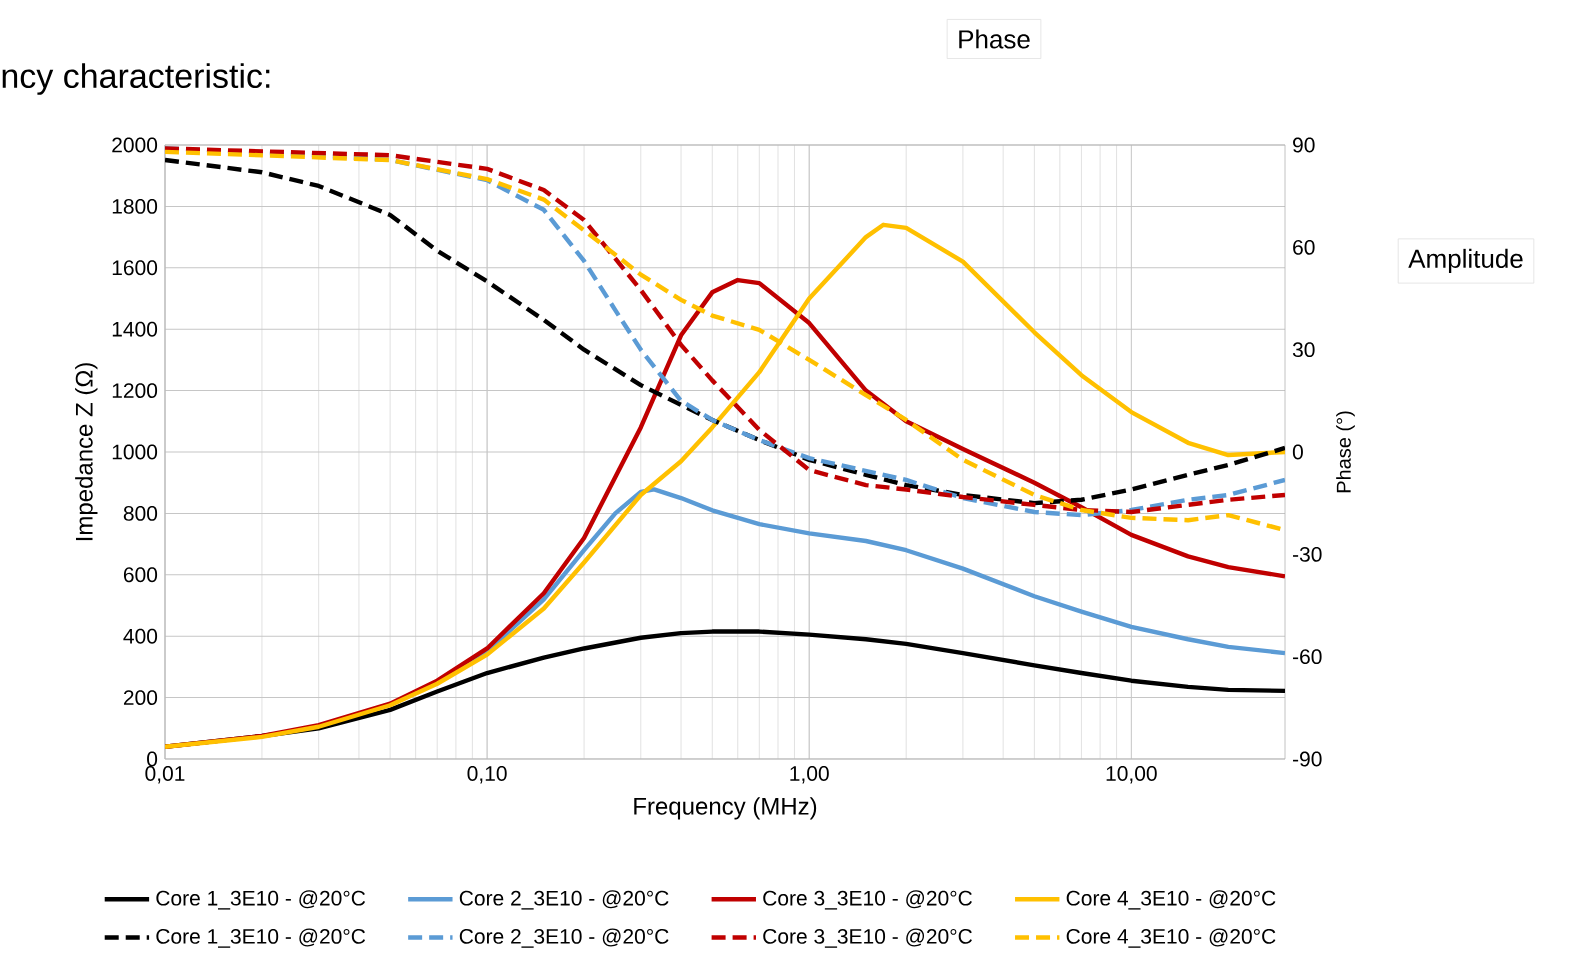 This screenshot has width=1585, height=977. What do you see at coordinates (140, 513) in the screenshot?
I see `y-tick-label: 800` at bounding box center [140, 513].